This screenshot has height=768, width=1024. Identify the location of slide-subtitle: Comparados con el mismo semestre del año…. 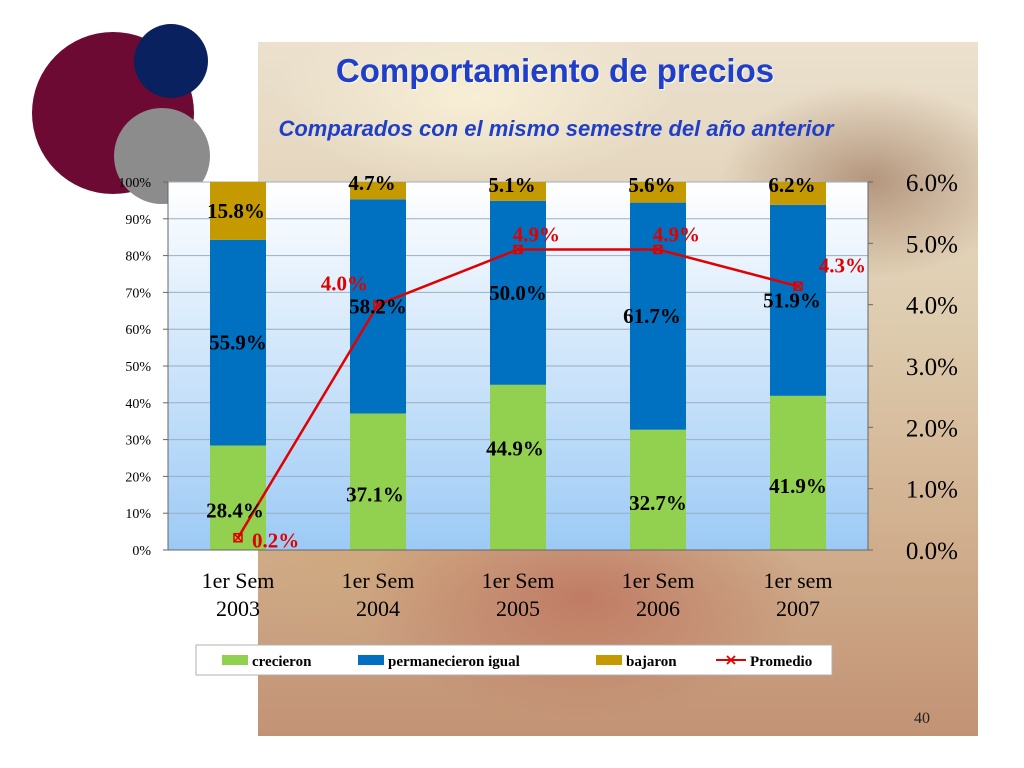
(556, 128).